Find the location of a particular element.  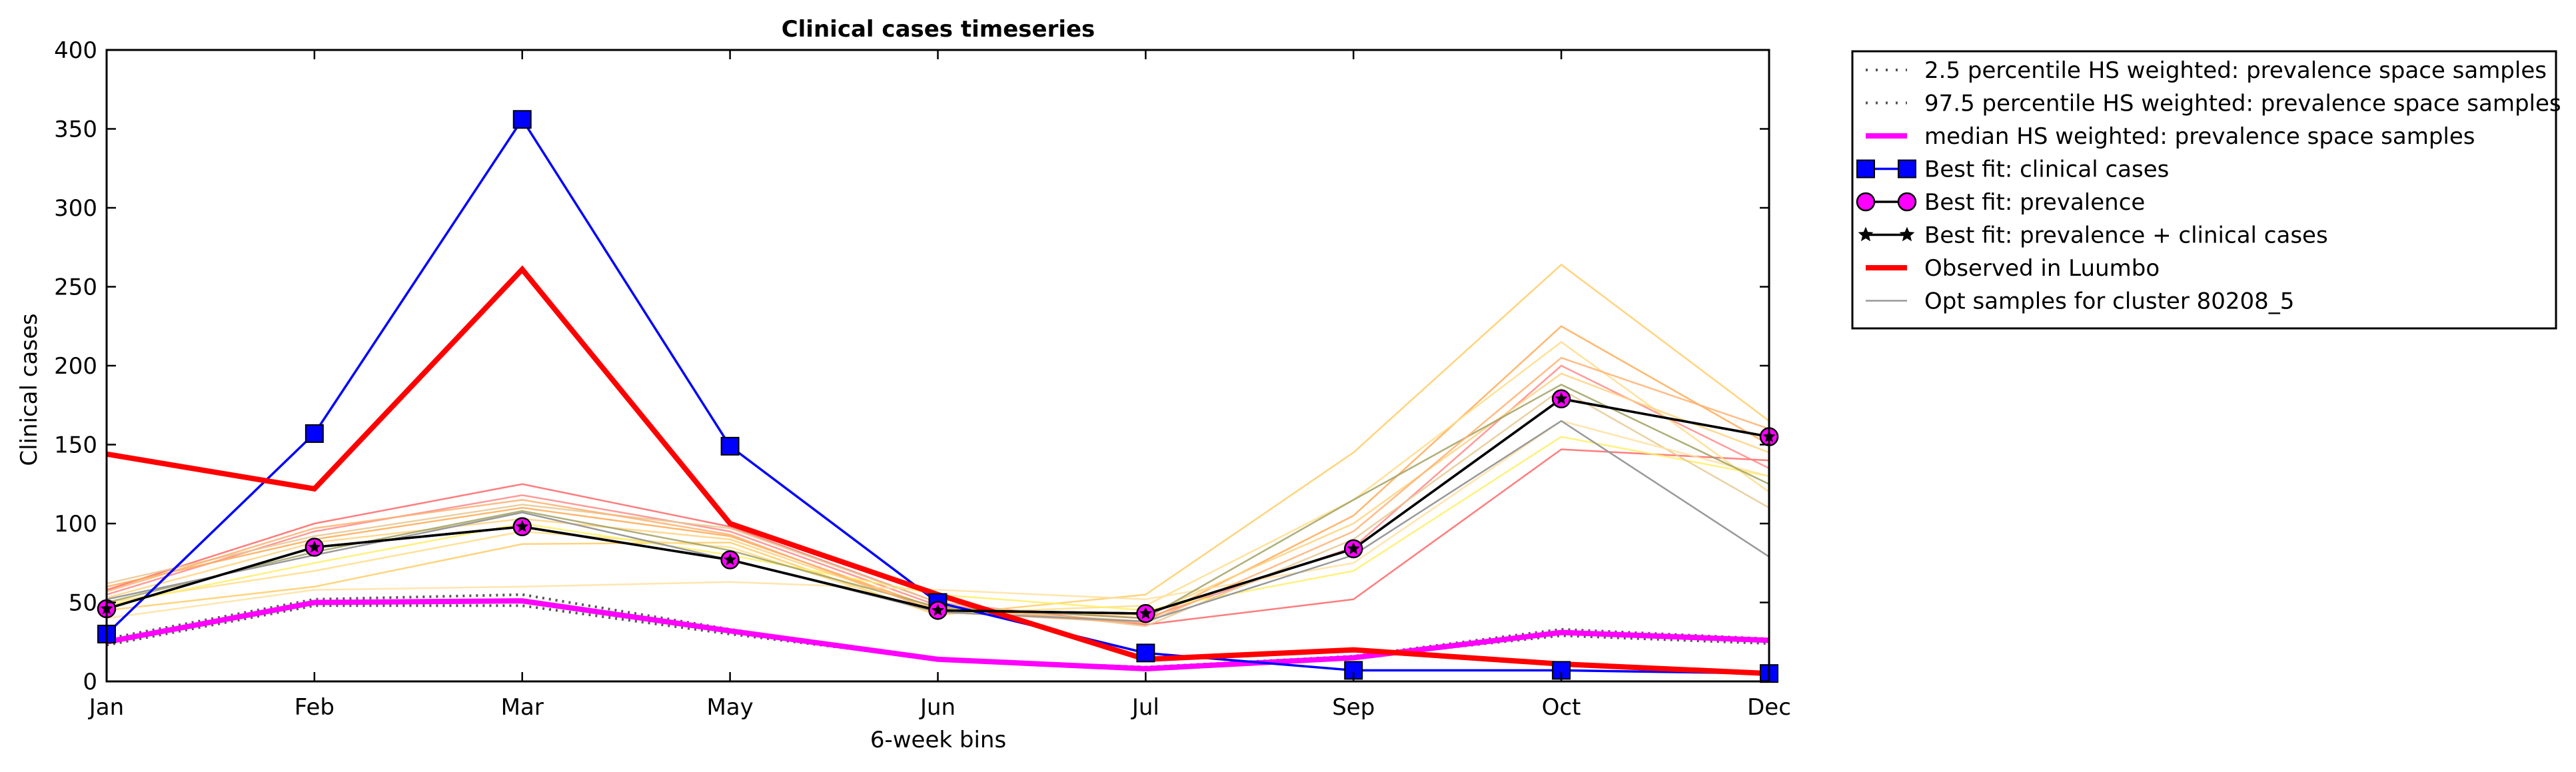

clinical-fit-point-May is located at coordinates (730, 446).